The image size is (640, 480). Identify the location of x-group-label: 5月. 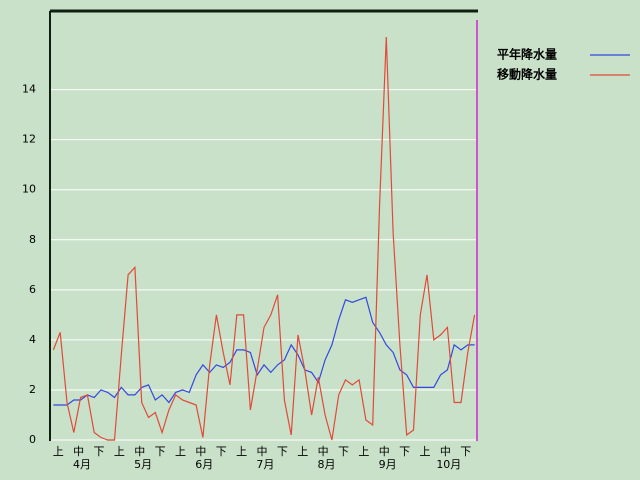
(143, 464).